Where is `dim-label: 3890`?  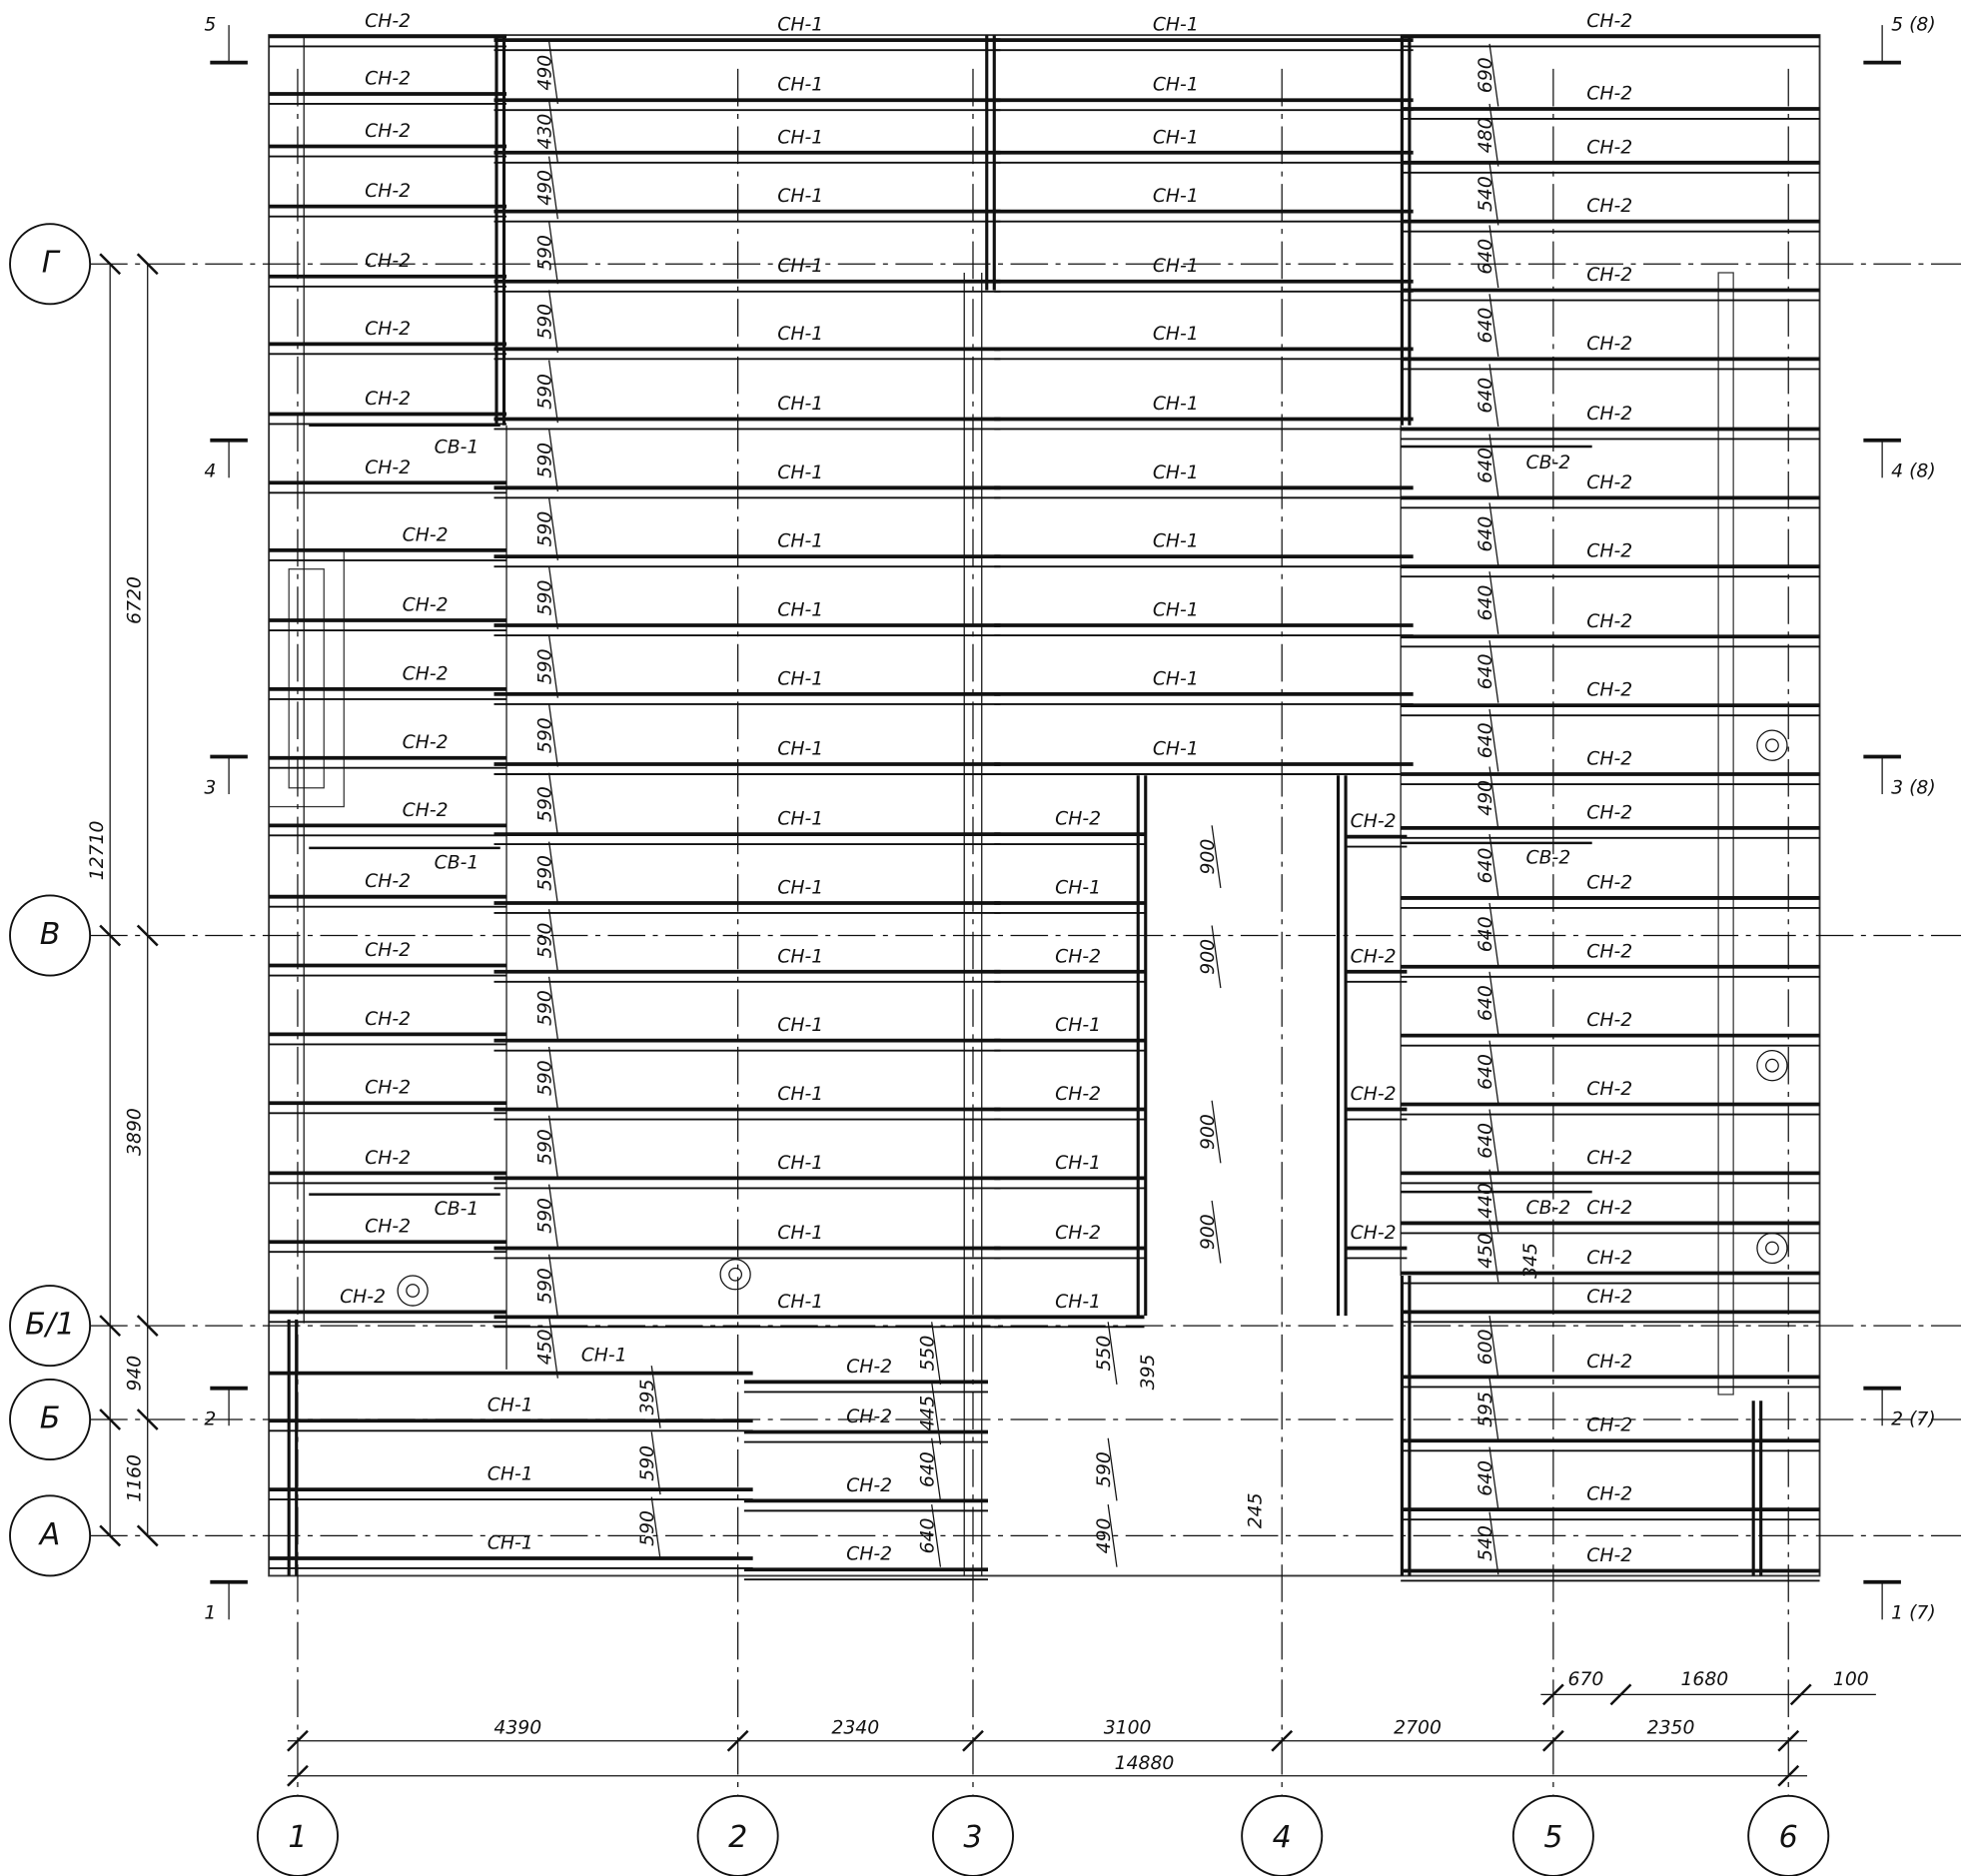
dim-label: 3890 is located at coordinates (135, 1132).